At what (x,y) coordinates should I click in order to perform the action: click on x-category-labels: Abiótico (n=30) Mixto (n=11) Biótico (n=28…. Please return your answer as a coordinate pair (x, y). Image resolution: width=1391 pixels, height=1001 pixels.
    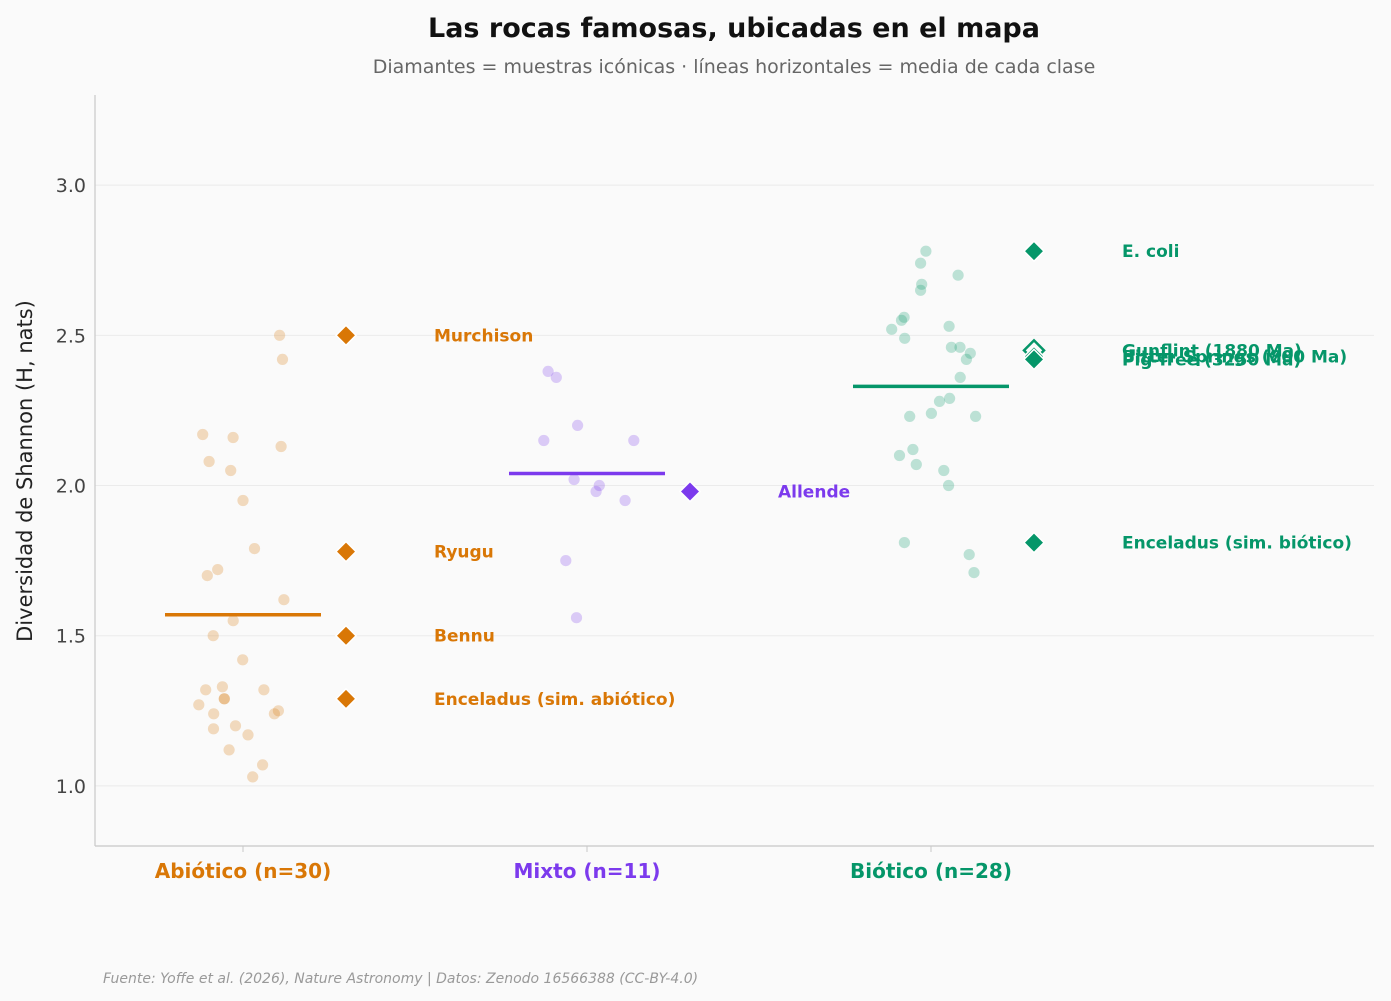
    Looking at the image, I should click on (583, 864).